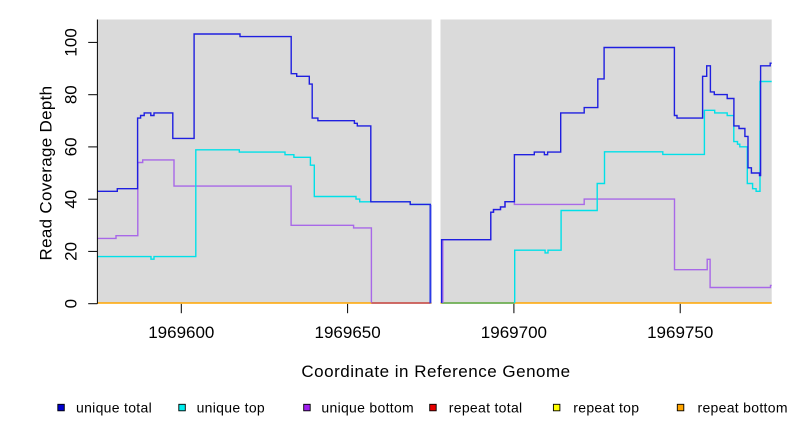 The image size is (792, 432). I want to click on svg-text: unique total, so click(114, 408).